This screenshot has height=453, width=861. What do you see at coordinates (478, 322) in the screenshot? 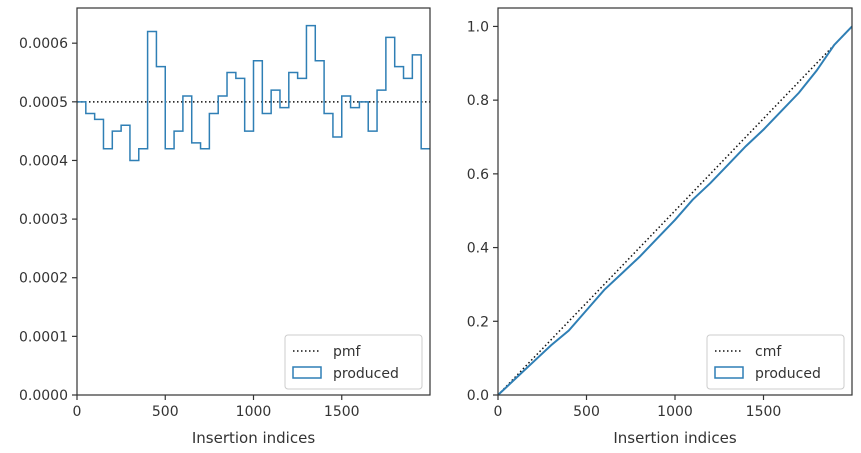
I see `y-tick-label: 0.2` at bounding box center [478, 322].